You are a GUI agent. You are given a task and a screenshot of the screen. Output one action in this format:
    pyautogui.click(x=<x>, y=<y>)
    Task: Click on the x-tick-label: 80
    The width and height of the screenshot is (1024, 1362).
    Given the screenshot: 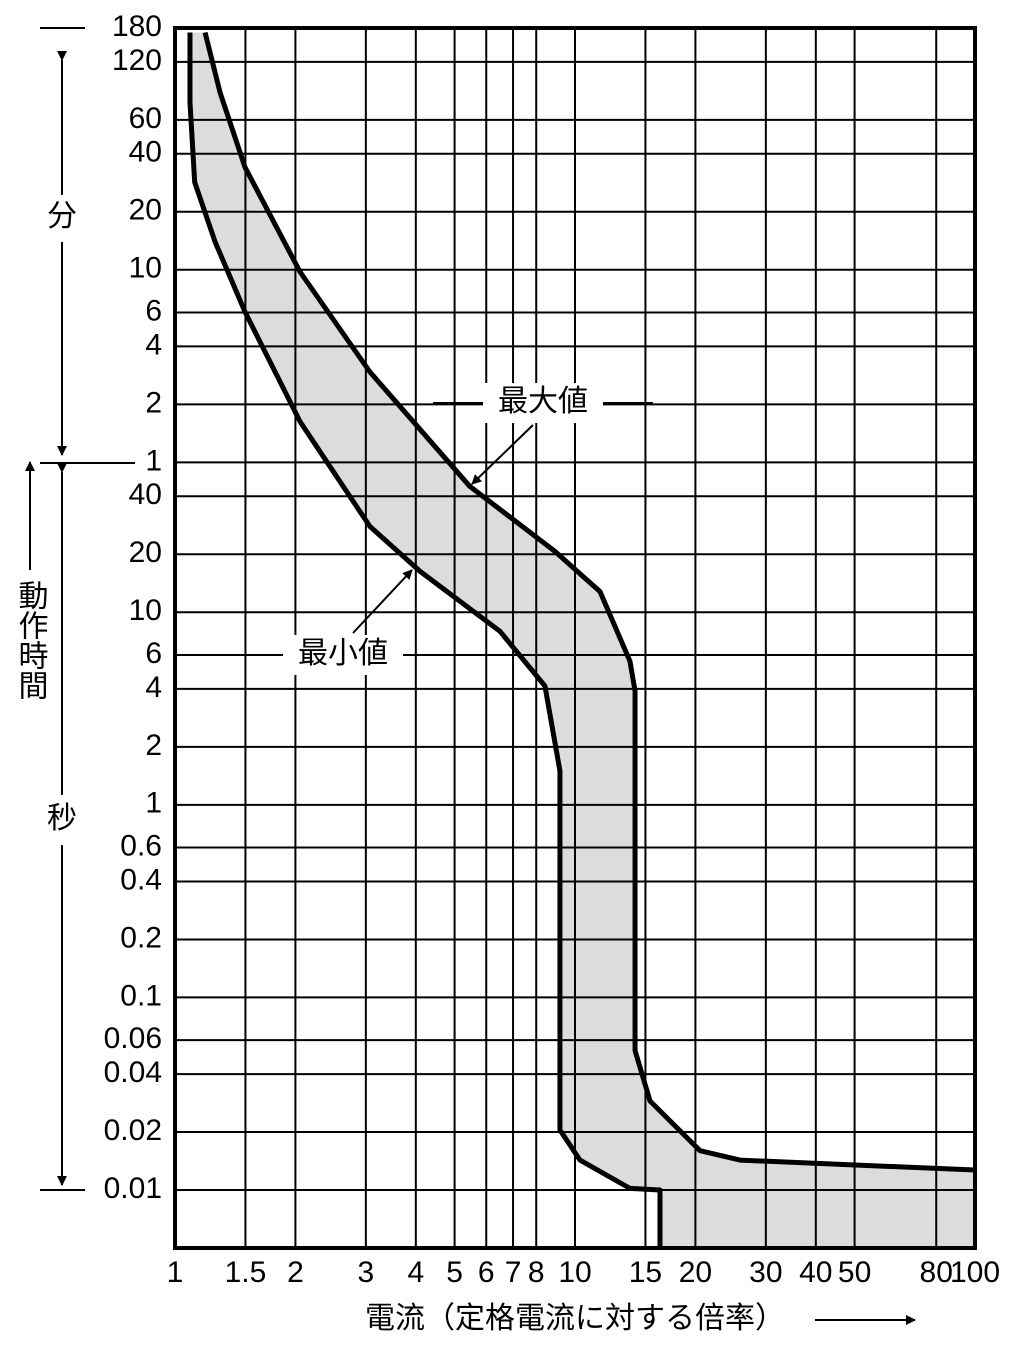 What is the action you would take?
    pyautogui.click(x=936, y=1272)
    